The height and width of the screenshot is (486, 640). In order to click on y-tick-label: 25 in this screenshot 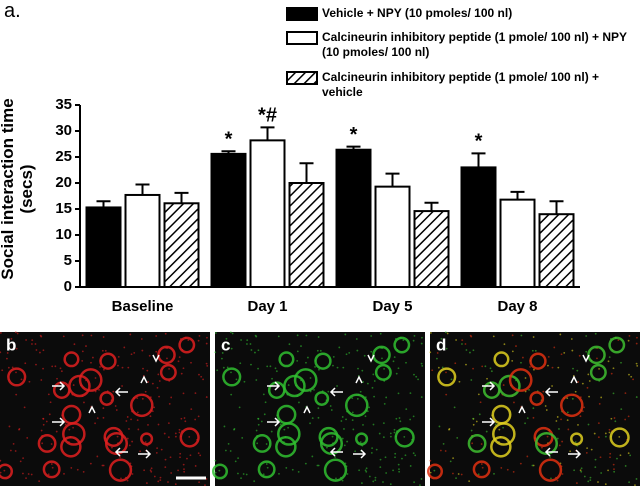, I will do `click(63, 156)`.